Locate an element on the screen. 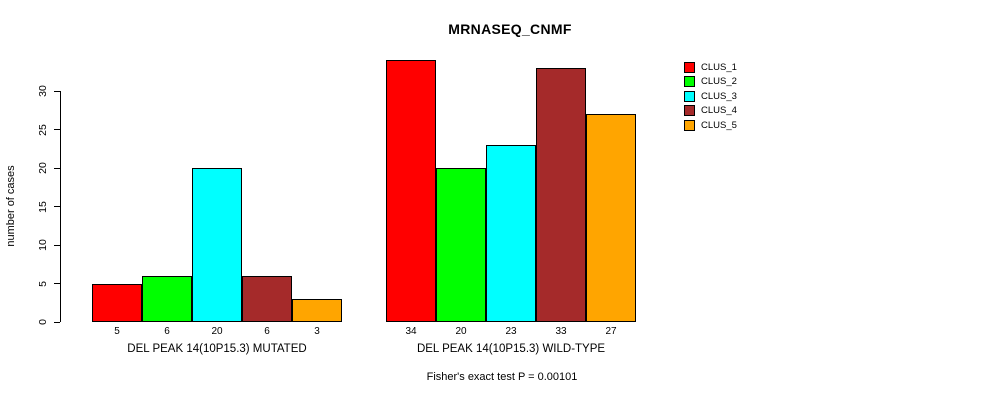  bar-value-label: 33 is located at coordinates (561, 331).